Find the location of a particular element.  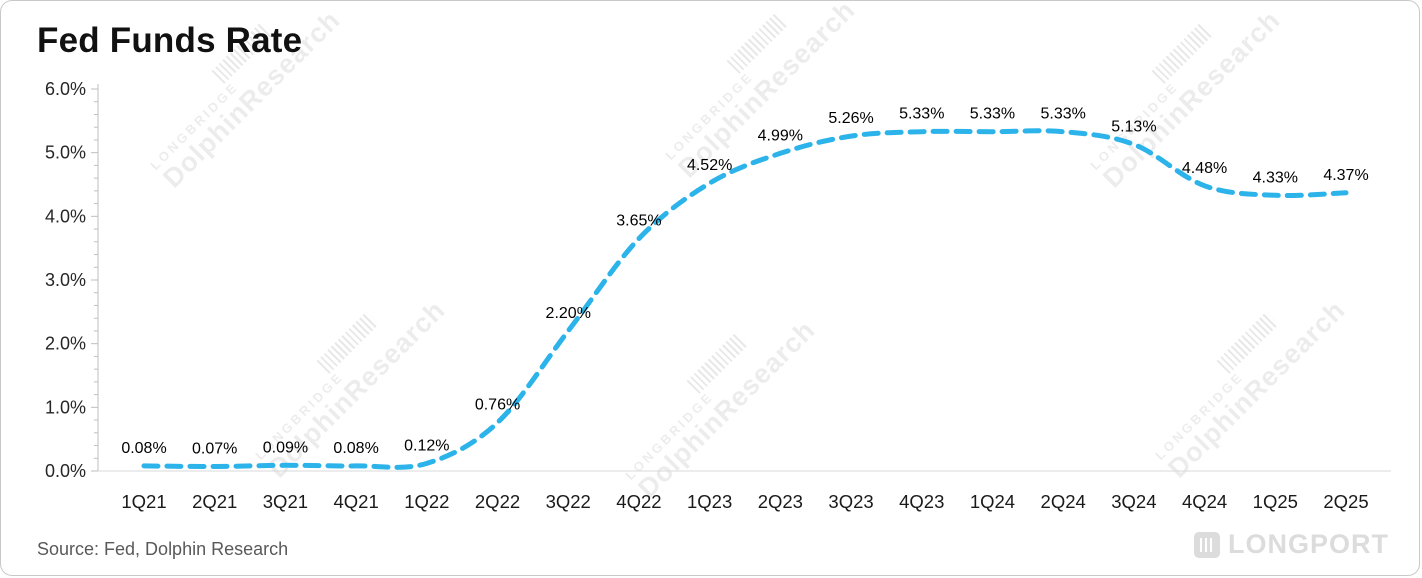

x-axis-tick-label: 4Q23 is located at coordinates (921, 501).